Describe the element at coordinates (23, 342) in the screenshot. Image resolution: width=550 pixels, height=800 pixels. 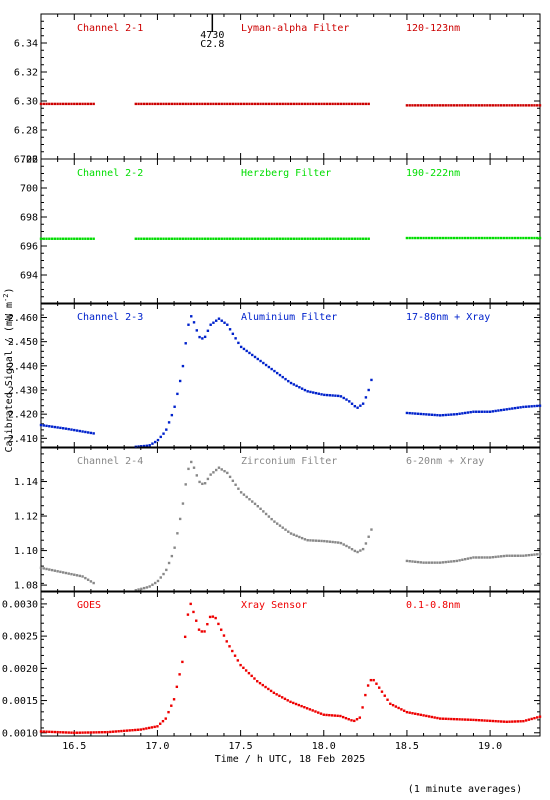
I see `y-tick-label: 2.450` at that location.